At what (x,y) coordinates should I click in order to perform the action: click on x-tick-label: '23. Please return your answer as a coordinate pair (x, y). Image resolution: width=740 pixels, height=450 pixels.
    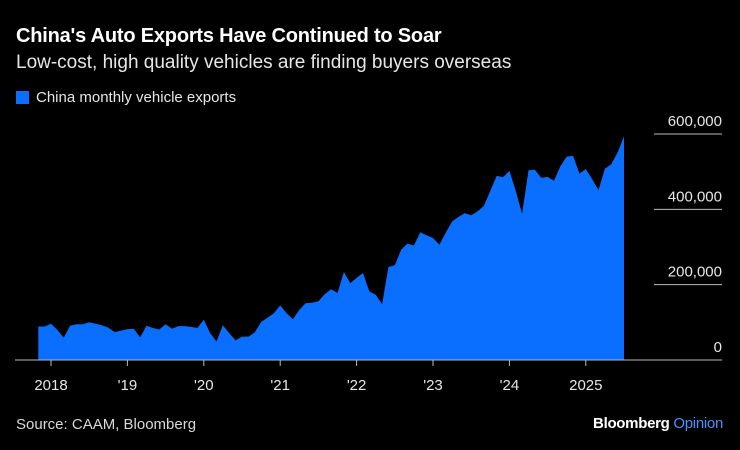
    Looking at the image, I should click on (433, 385).